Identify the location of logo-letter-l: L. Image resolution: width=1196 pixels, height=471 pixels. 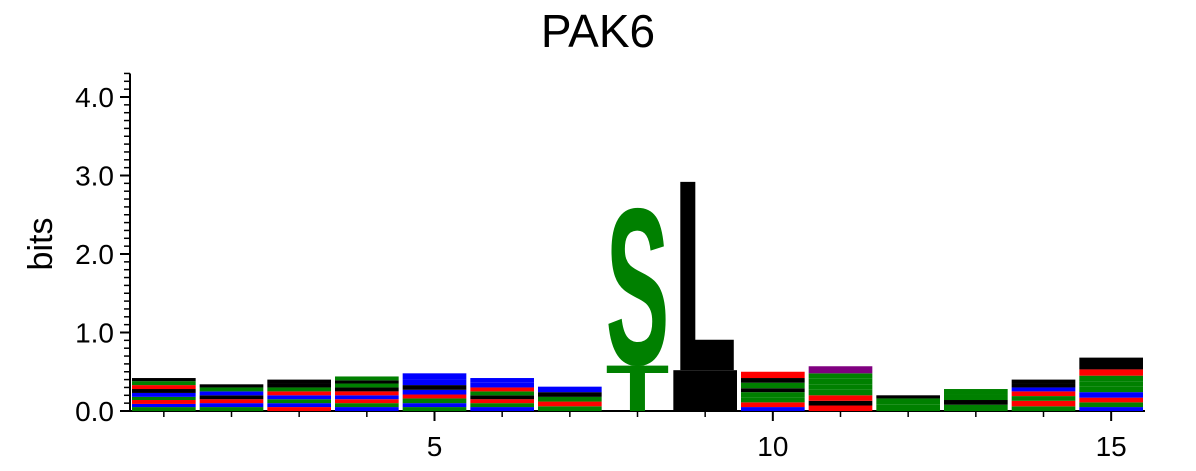
(705, 275).